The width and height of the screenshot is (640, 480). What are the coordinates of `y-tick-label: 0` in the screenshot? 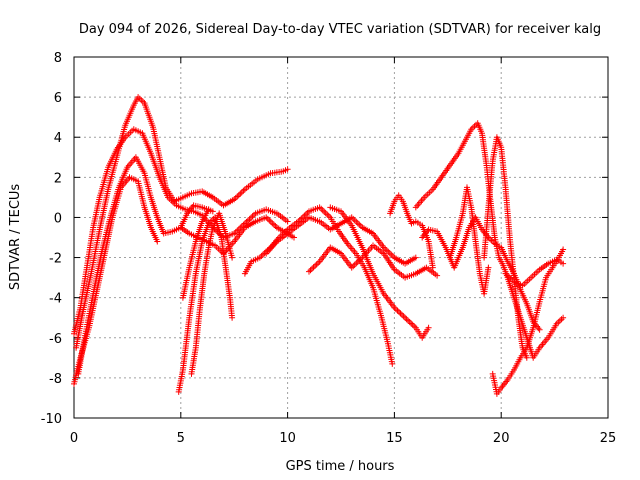 It's located at (58, 218).